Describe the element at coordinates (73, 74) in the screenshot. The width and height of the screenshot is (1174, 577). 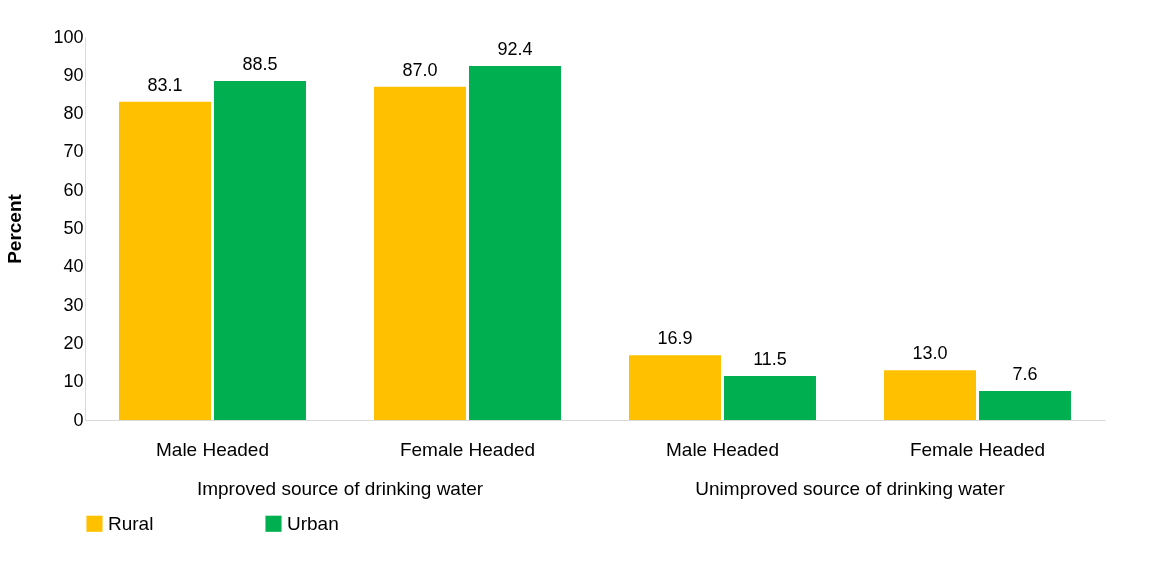
I see `y-tick-label: 90` at that location.